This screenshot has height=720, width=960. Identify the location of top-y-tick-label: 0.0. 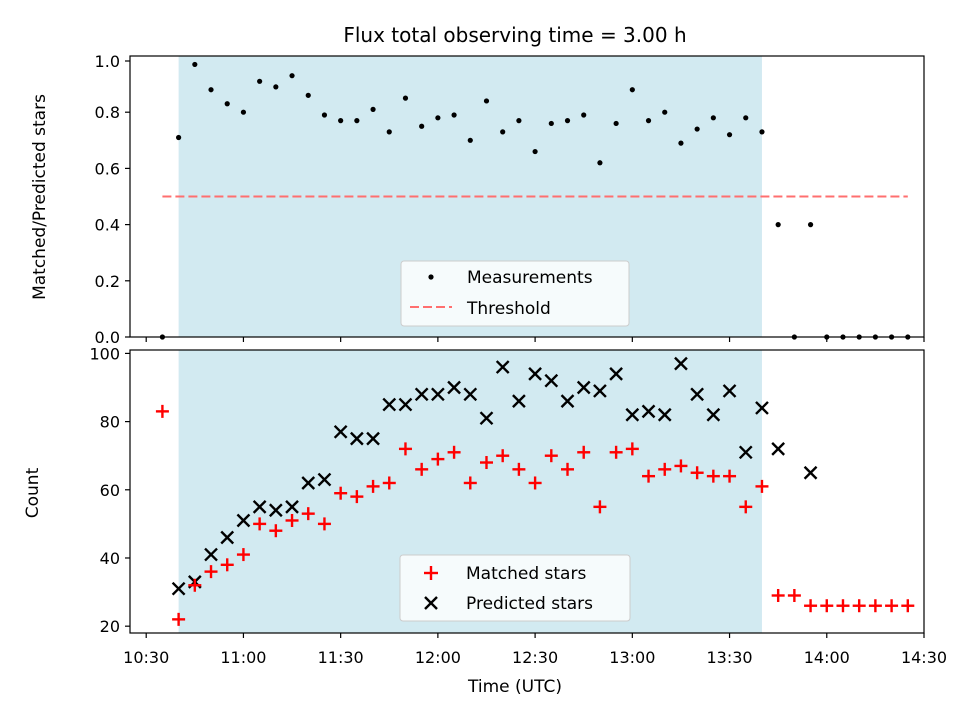
(107, 337).